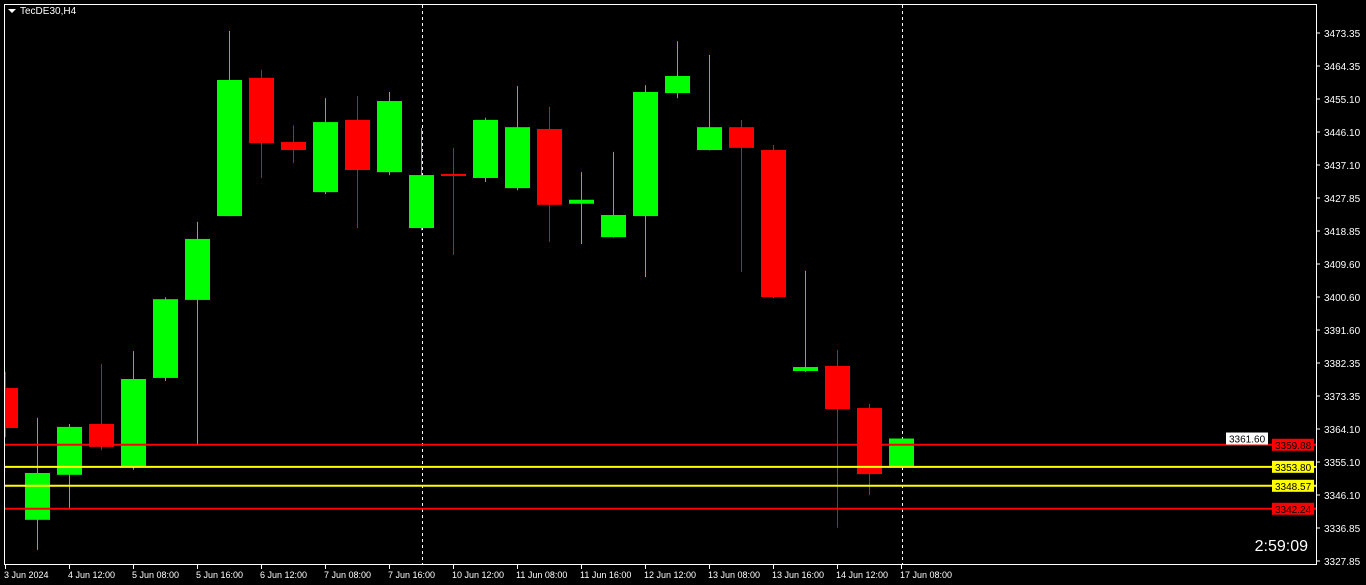 The image size is (1366, 585). I want to click on x-axis-tick-label: 10 Jun 12:00, so click(478, 575).